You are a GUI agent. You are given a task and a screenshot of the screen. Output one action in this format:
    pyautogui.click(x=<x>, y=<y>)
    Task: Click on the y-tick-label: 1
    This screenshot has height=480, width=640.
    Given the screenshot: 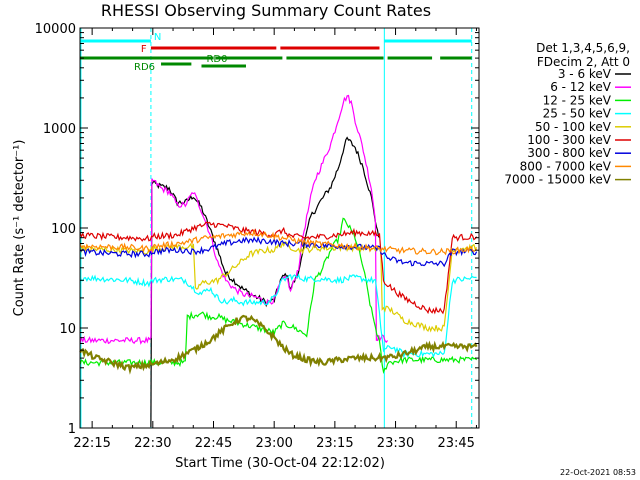 What is the action you would take?
    pyautogui.click(x=72, y=429)
    